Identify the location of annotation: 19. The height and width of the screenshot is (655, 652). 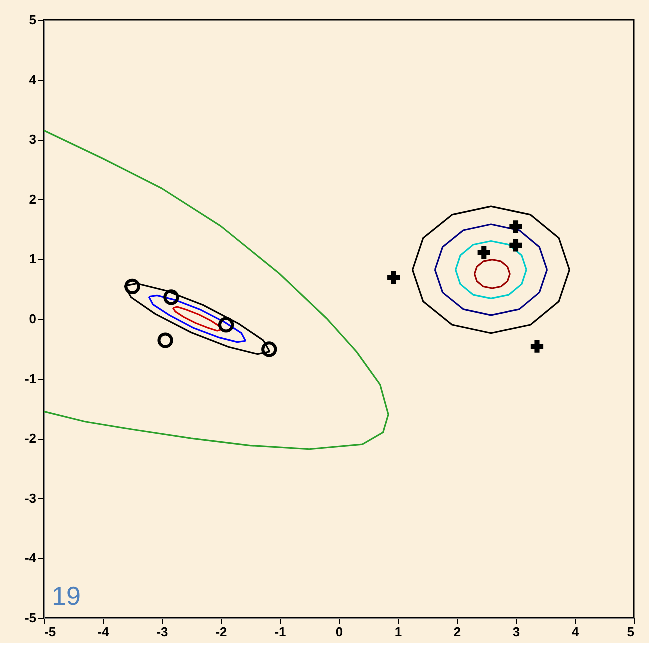
(66, 596).